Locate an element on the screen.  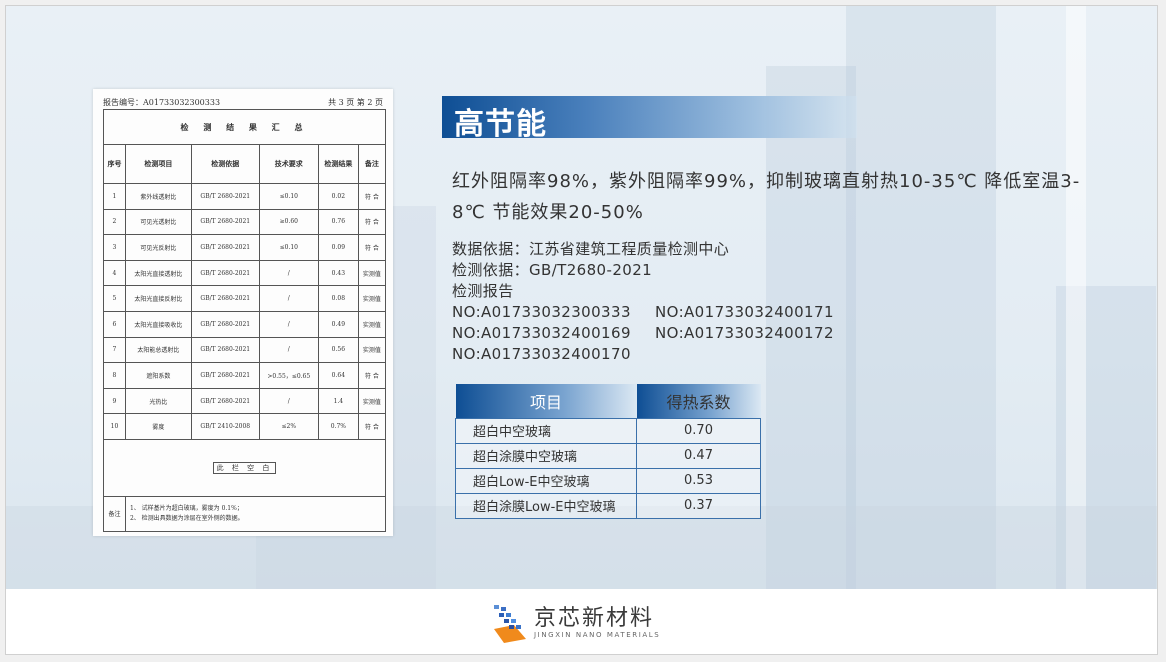
report-cell: GB/T 2410-2008 is located at coordinates (225, 426).